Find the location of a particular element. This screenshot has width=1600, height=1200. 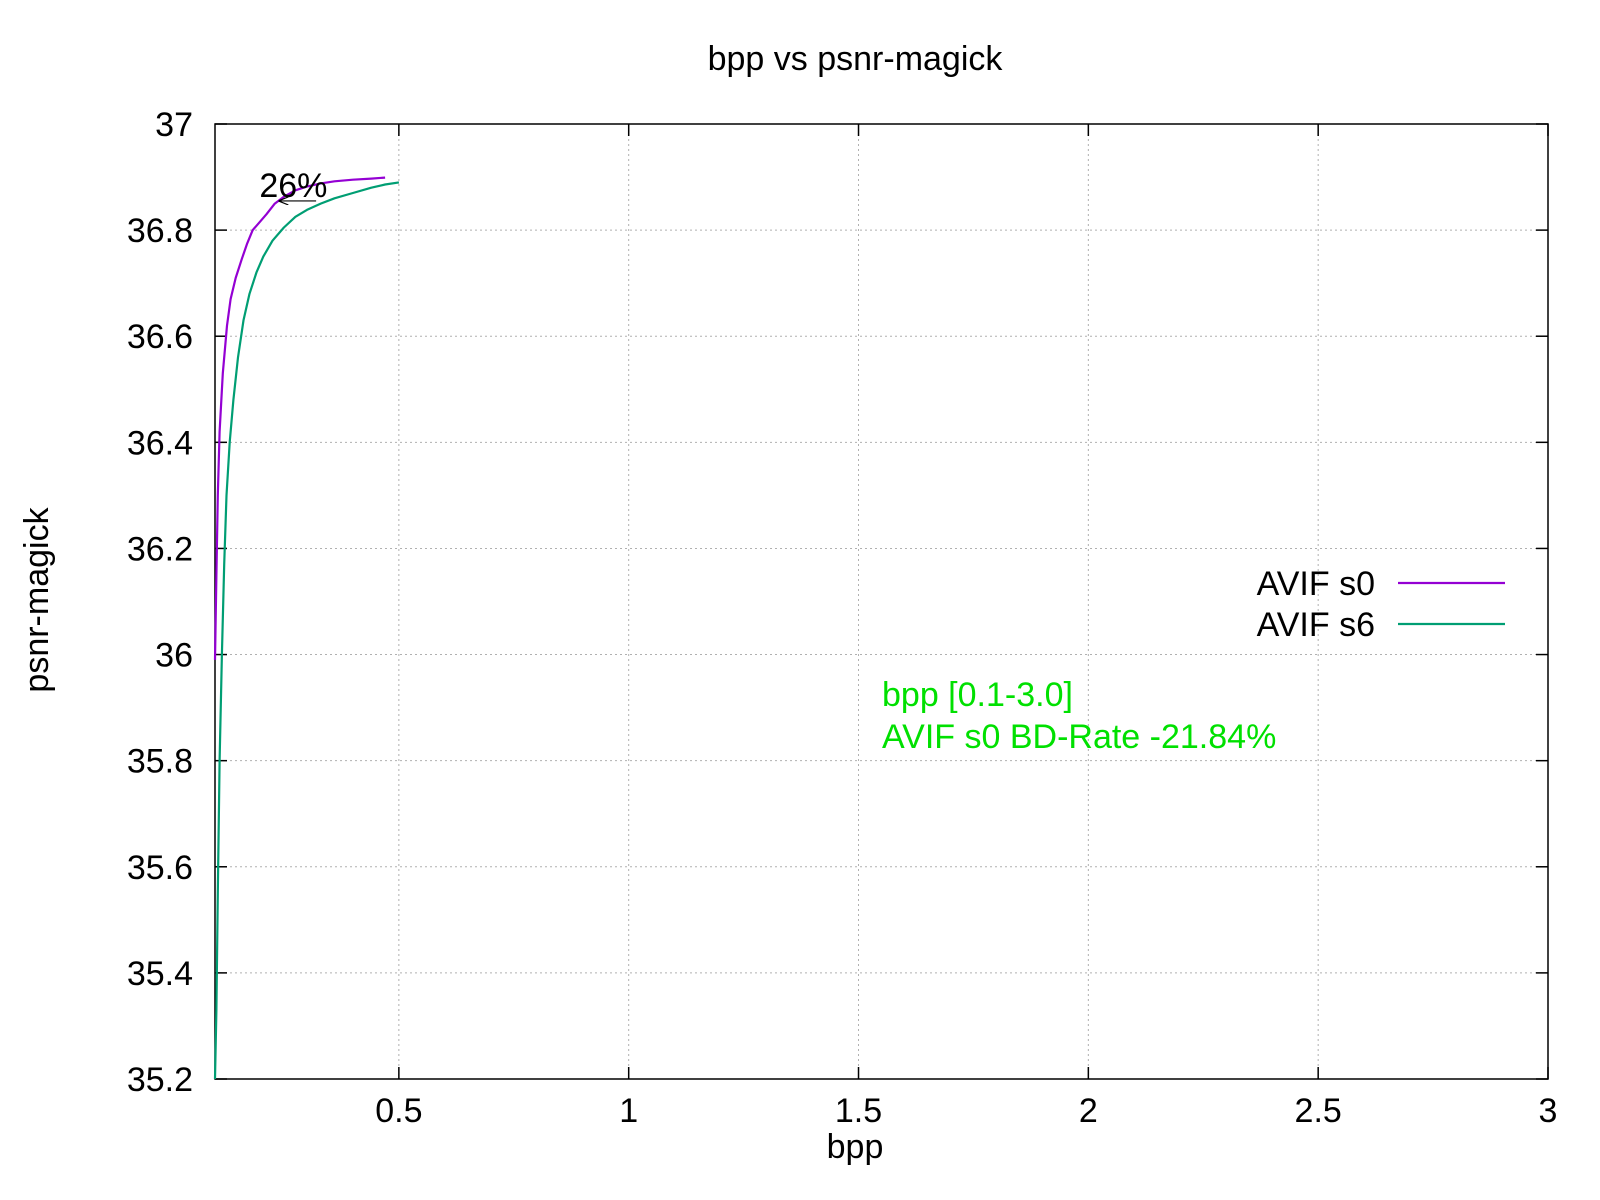

y-tick-label: 37 is located at coordinates (174, 125).